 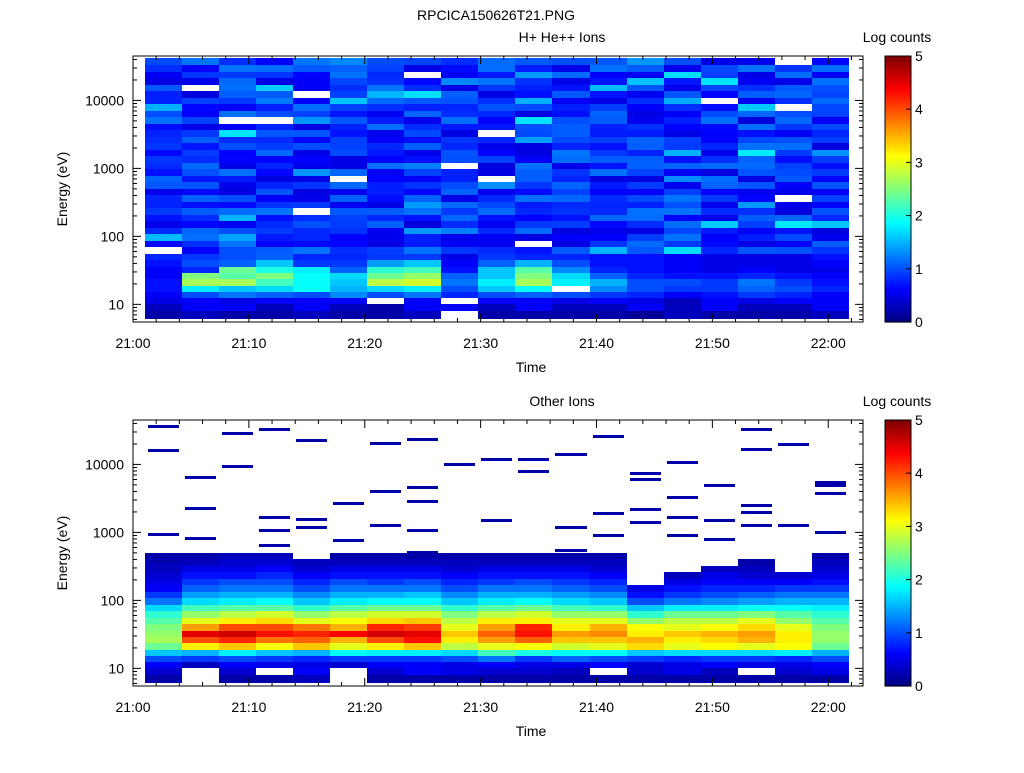 I want to click on colorbar-tick-label: 0, so click(x=919, y=686).